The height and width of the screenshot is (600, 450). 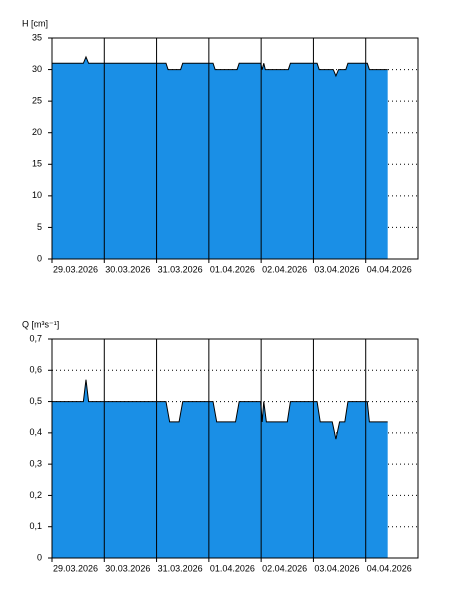 What do you see at coordinates (37, 195) in the screenshot?
I see `y-tick-label: 10` at bounding box center [37, 195].